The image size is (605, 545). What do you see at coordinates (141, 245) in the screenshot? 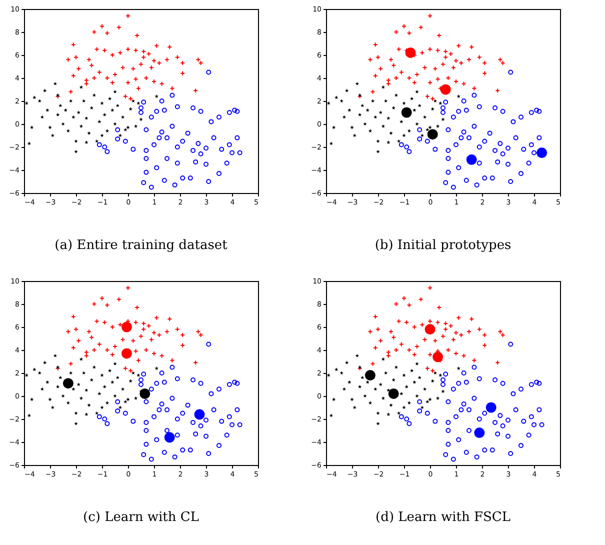
I see `text: (a) Entire training dataset` at bounding box center [141, 245].